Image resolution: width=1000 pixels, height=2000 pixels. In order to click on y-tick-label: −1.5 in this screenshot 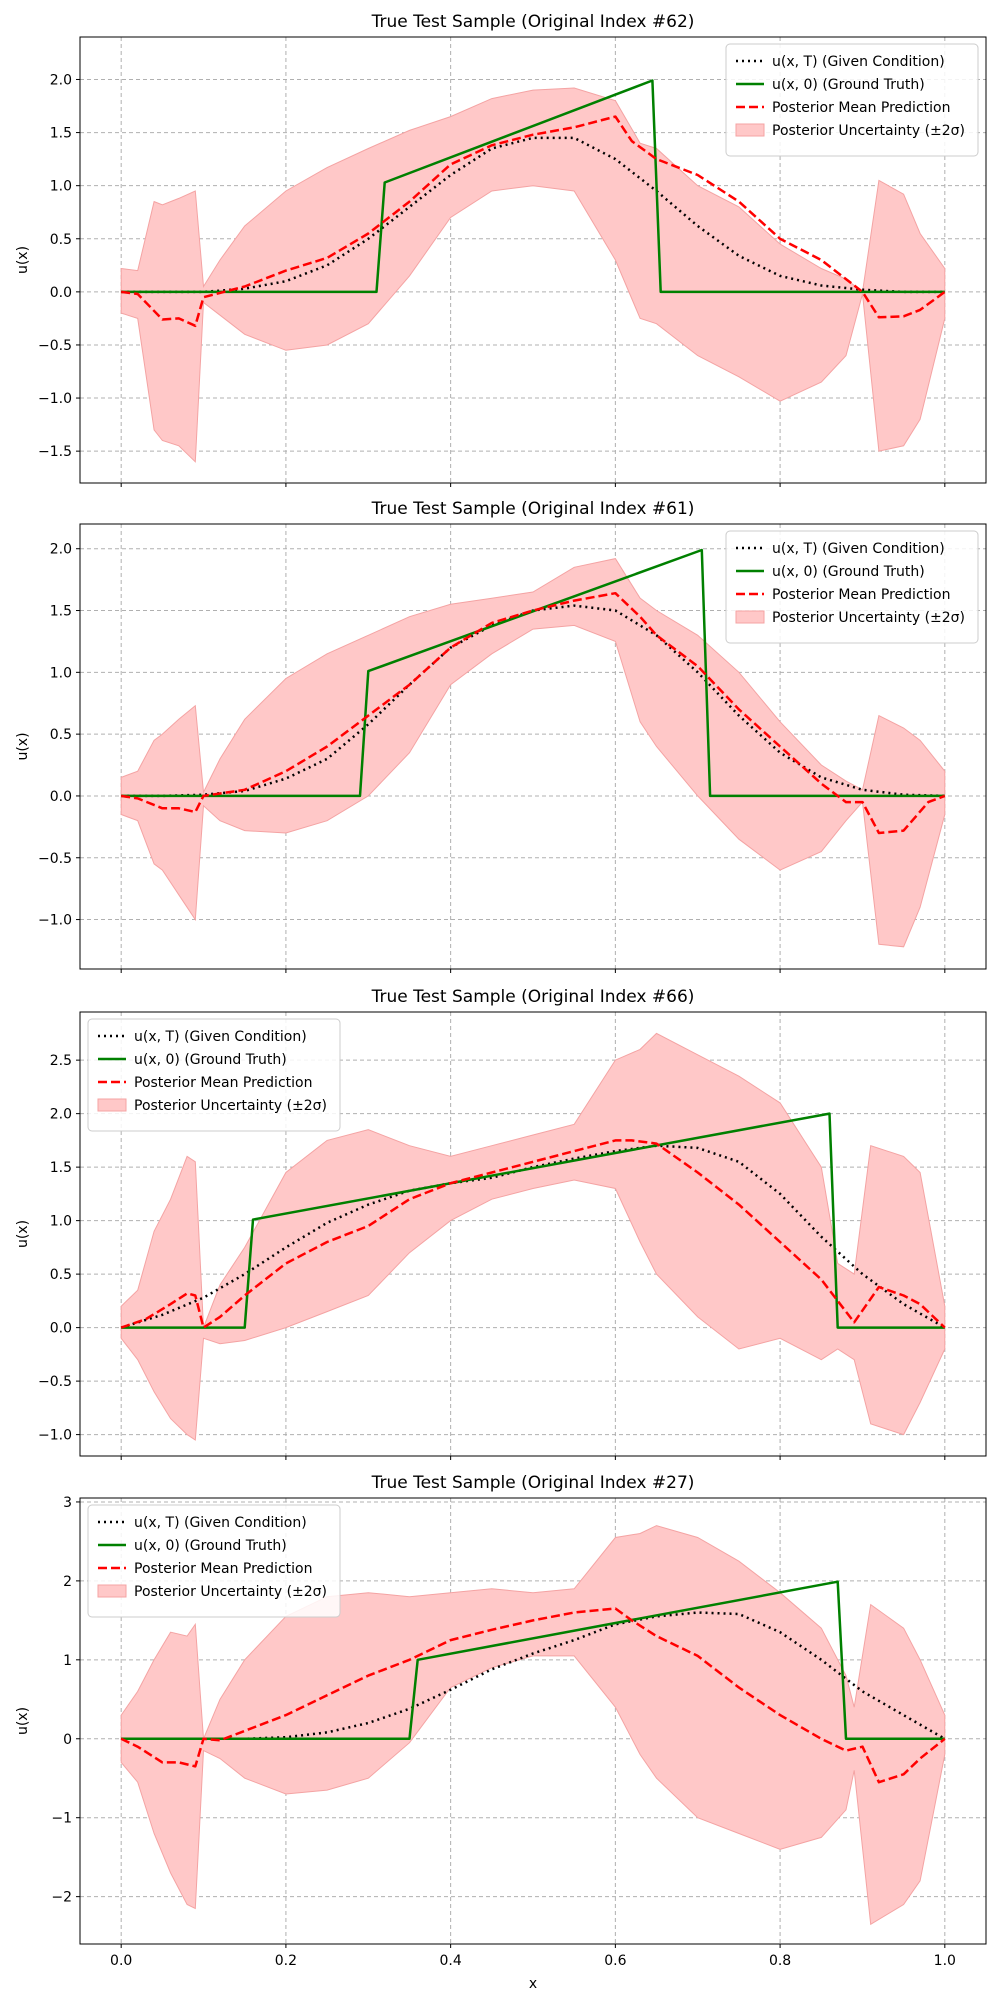, I will do `click(55, 452)`.